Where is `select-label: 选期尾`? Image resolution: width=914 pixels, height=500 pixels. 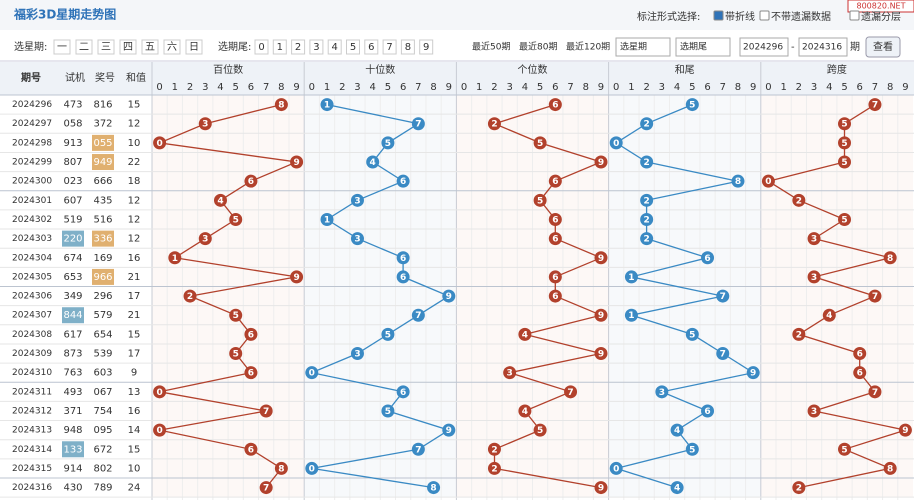 select-label: 选期尾 is located at coordinates (693, 47).